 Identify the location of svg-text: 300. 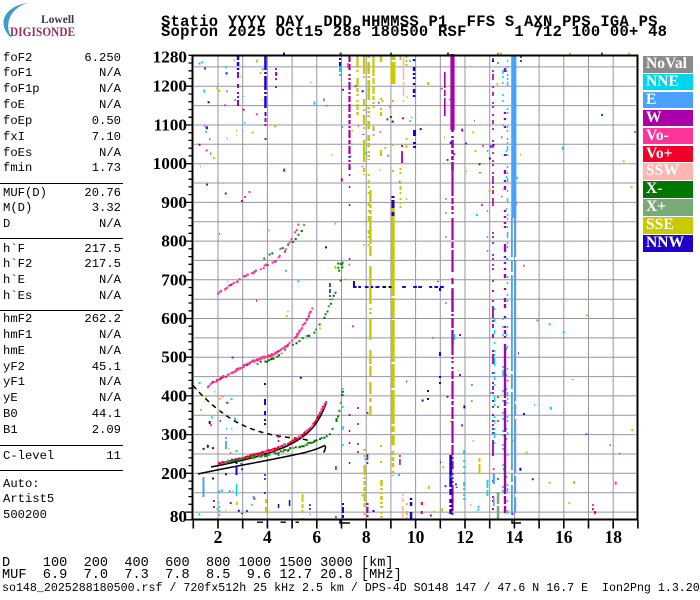
(174, 434).